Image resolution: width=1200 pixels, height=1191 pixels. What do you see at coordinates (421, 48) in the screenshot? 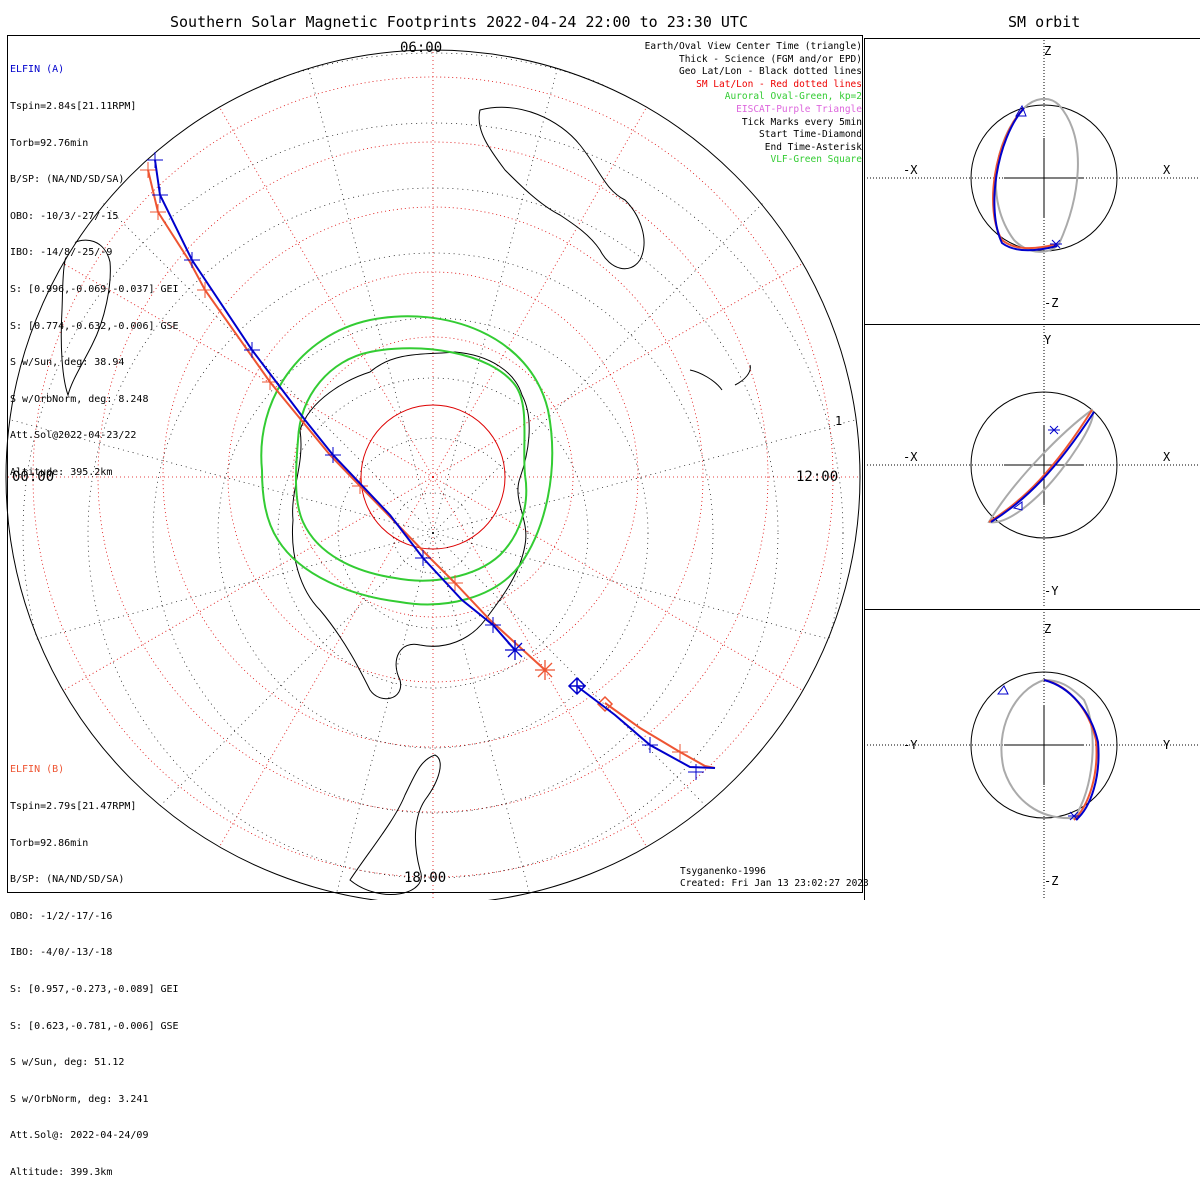
I see `hour-label-top: 06:00` at bounding box center [421, 48].